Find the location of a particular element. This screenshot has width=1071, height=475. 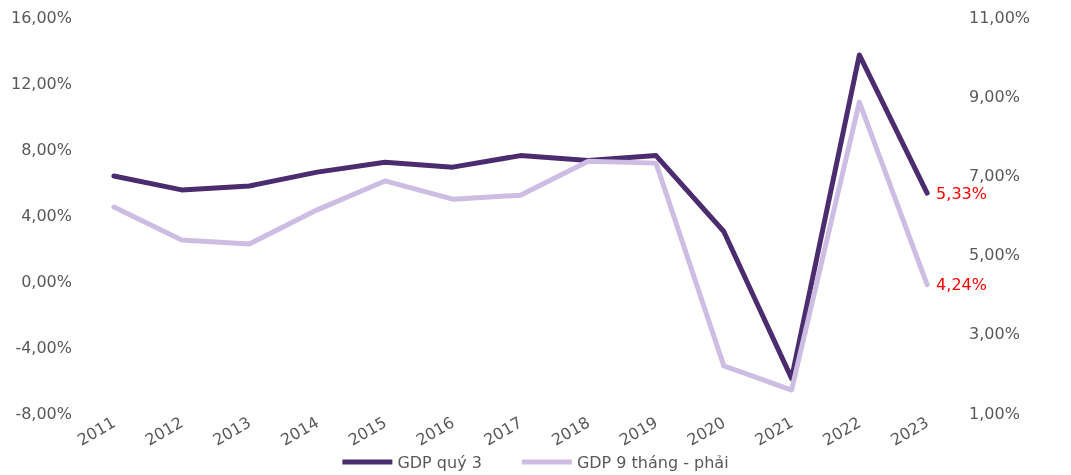

y-tick-label: -8,00% is located at coordinates (43, 413).